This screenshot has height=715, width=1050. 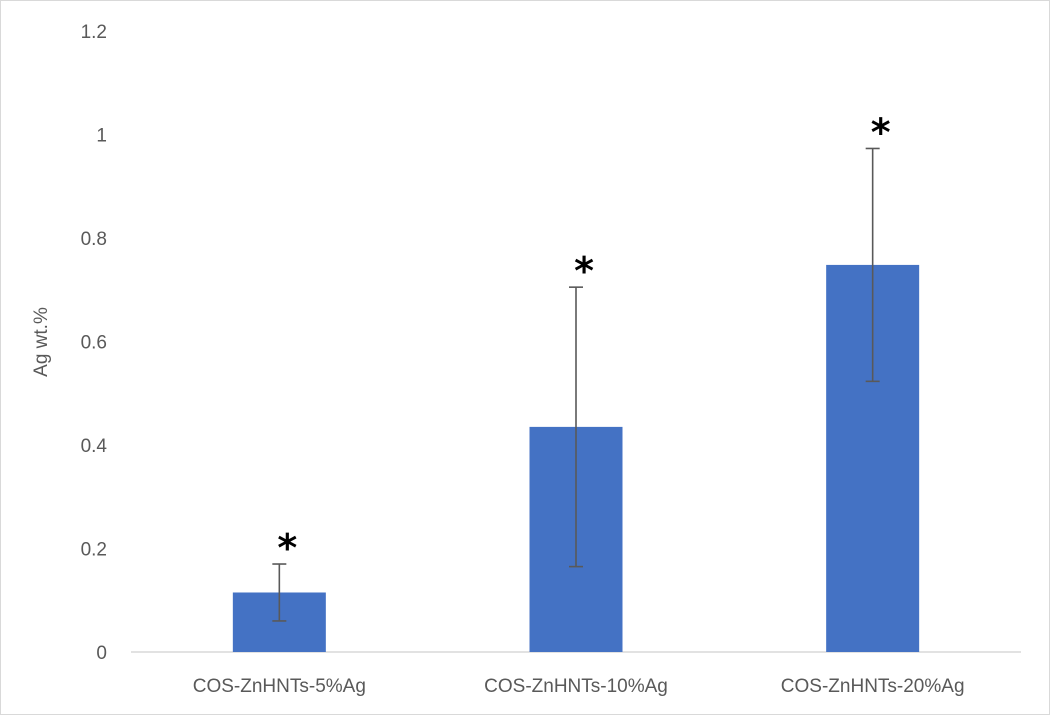 What do you see at coordinates (101, 653) in the screenshot?
I see `y-tick-label: 0` at bounding box center [101, 653].